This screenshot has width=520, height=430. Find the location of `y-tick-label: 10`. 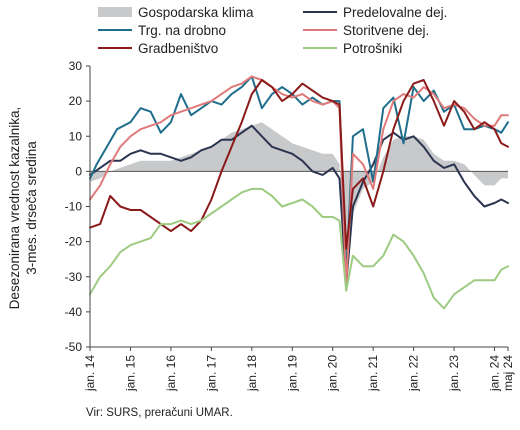

y-tick-label: 10 is located at coordinates (76, 136).